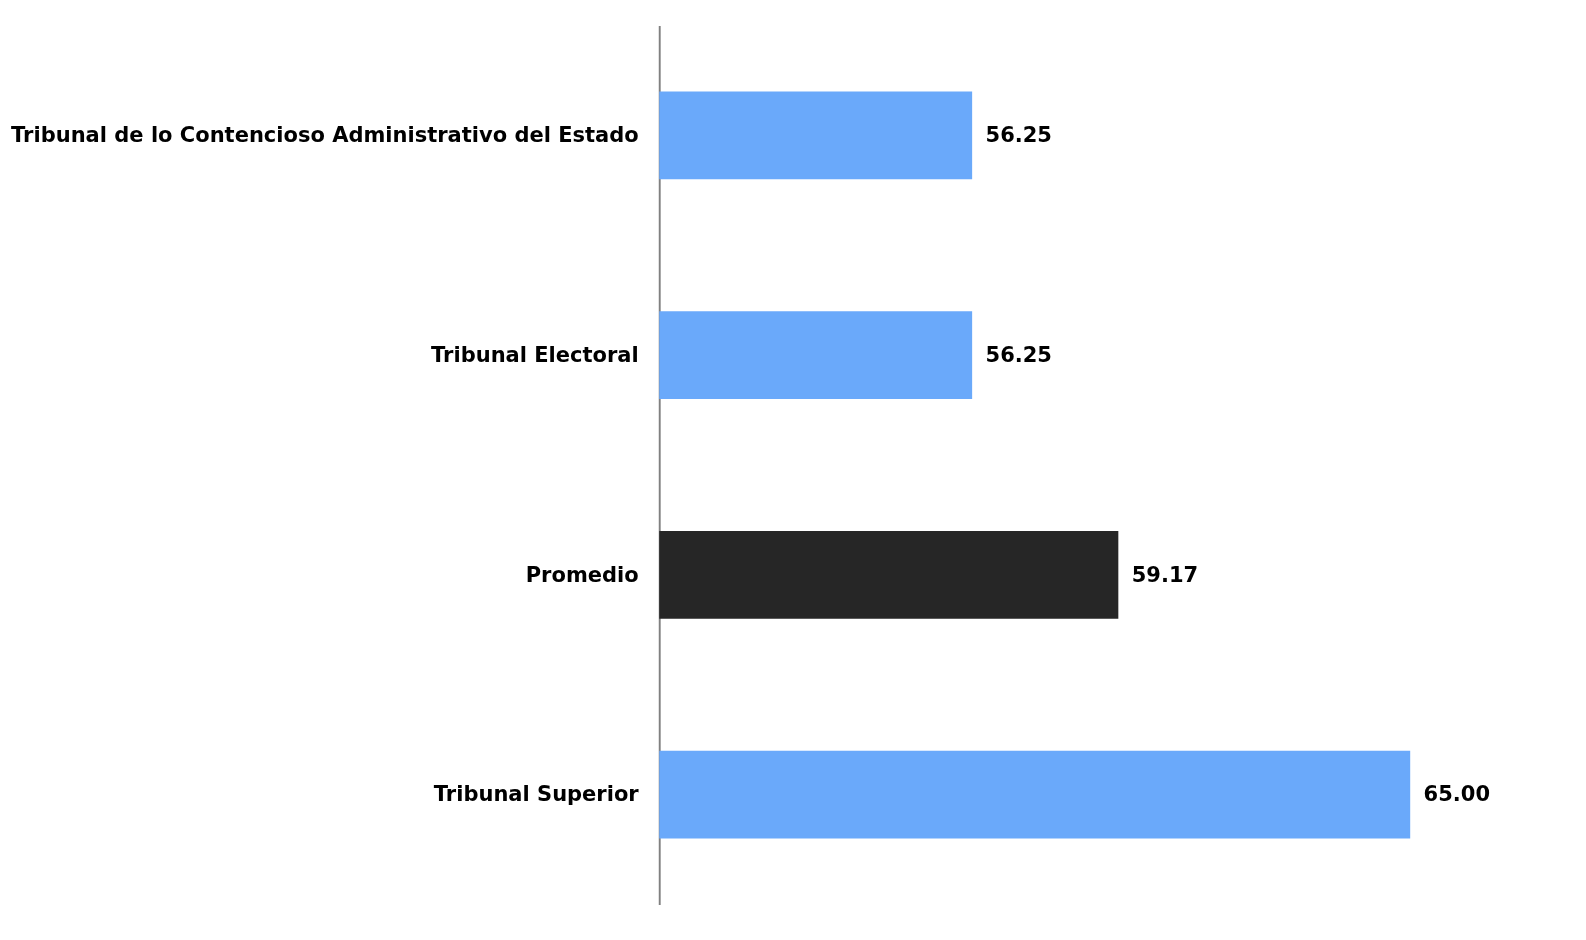  Describe the element at coordinates (535, 354) in the screenshot. I see `y-tick-label: Tribunal Electoral` at that location.